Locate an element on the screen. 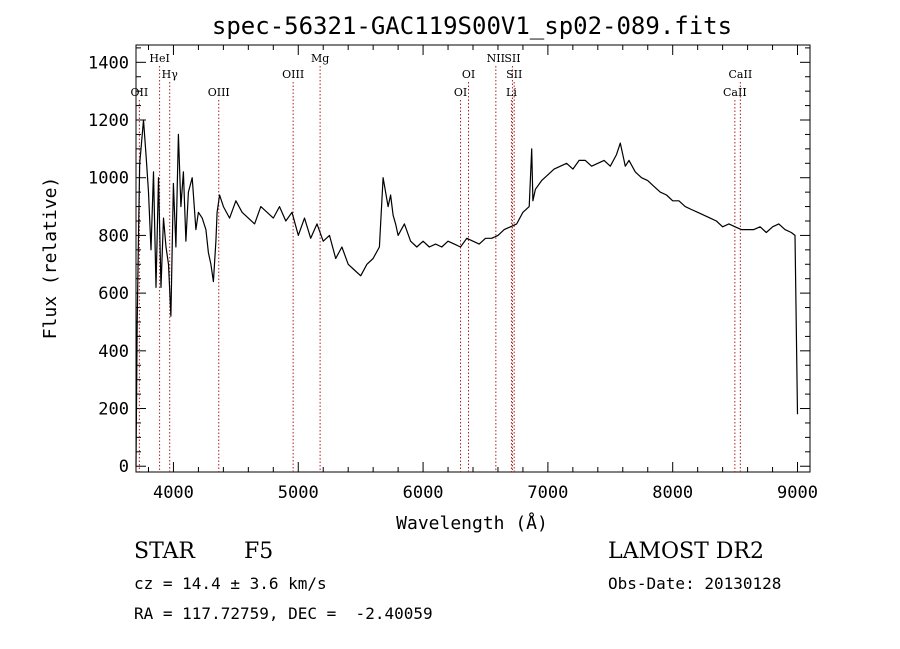 The image size is (900, 649). y-tick-label: 1400 is located at coordinates (108, 63).